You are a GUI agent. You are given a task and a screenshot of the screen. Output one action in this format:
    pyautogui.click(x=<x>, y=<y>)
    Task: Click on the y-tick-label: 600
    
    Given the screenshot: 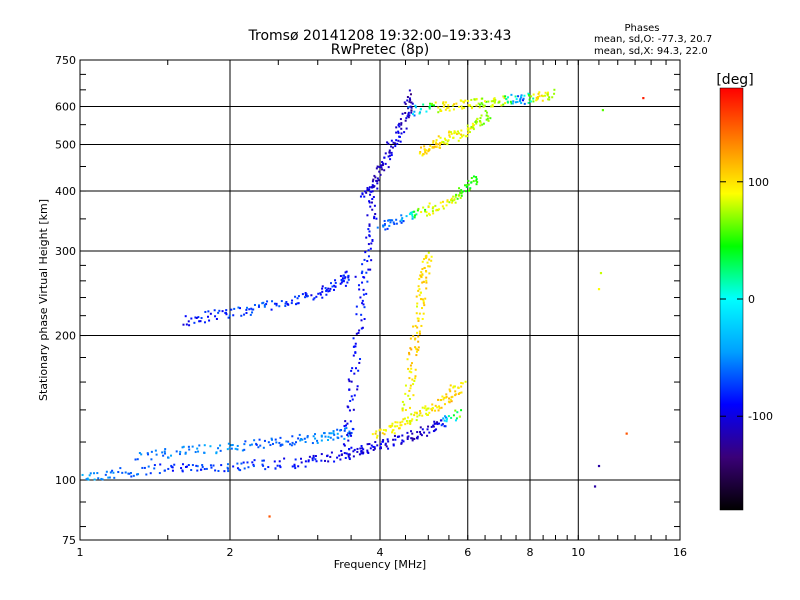 What is the action you would take?
    pyautogui.click(x=65, y=107)
    